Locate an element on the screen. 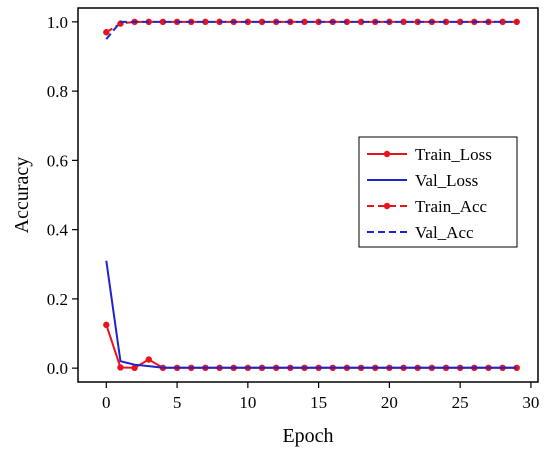 This screenshot has height=455, width=550. x-tick-label: 10 is located at coordinates (247, 402).